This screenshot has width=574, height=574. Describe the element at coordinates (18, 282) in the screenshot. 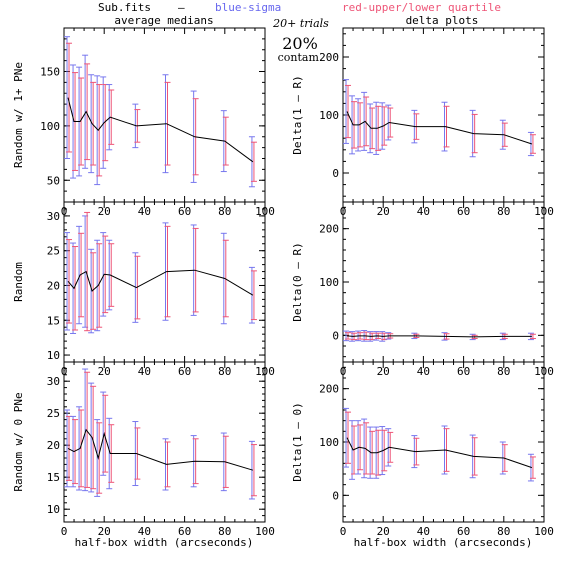

I see `y-axis-label: Random` at that location.